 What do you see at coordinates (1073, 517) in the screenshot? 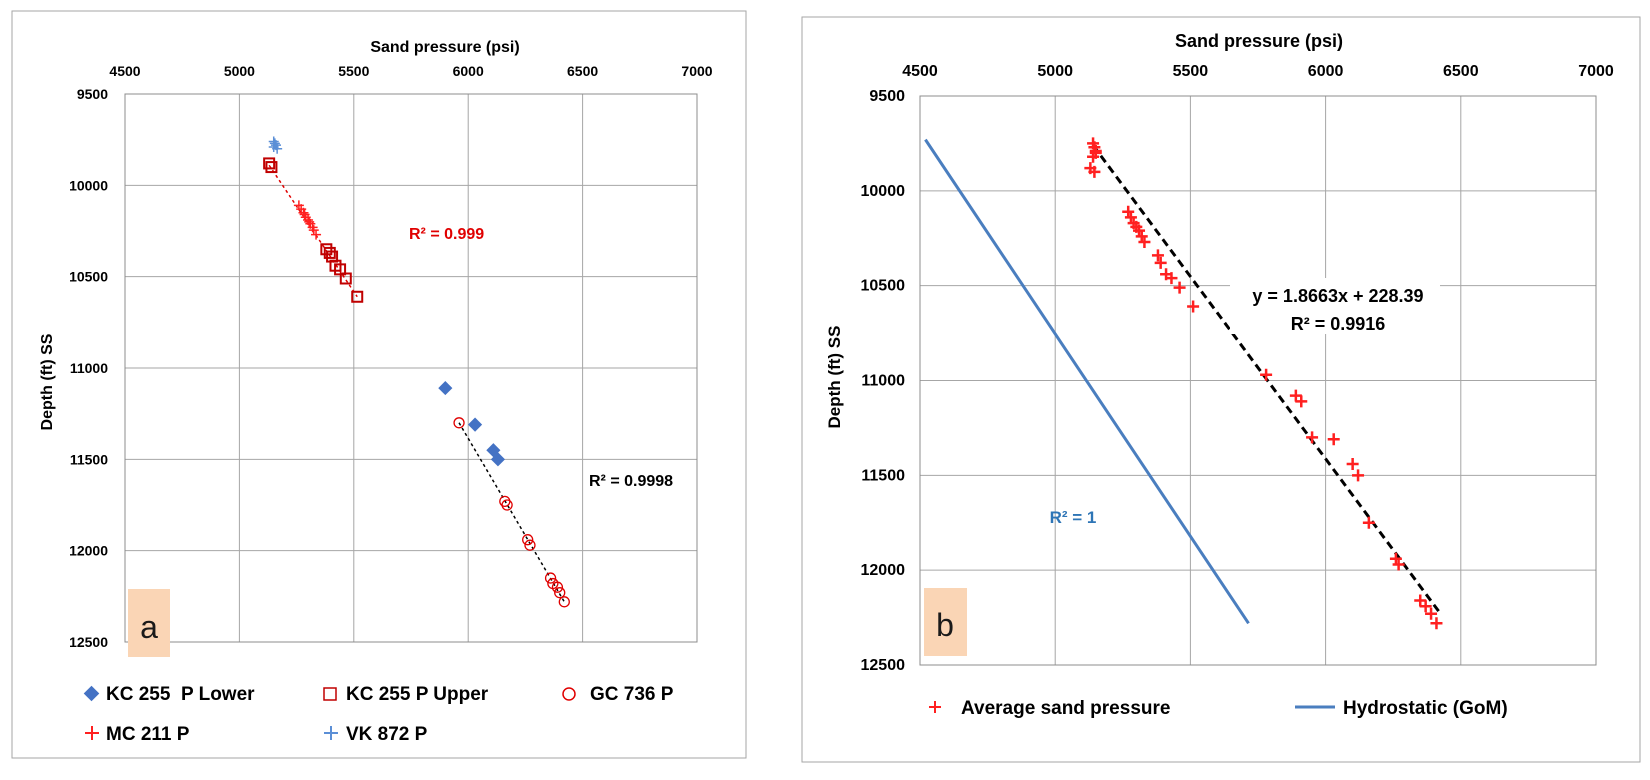
I see `chart-b-annotation-r2-hydro: R² = 1` at bounding box center [1073, 517].